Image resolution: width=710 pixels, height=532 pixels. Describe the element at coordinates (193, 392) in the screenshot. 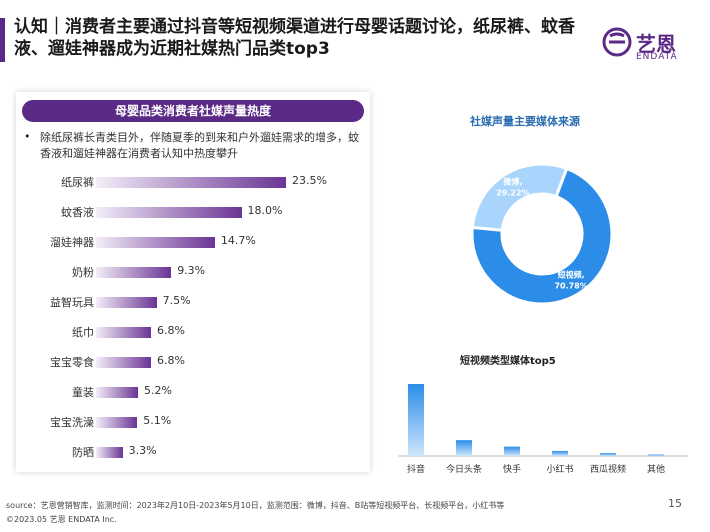

I see `bar-row: 童装 5.2%` at that location.